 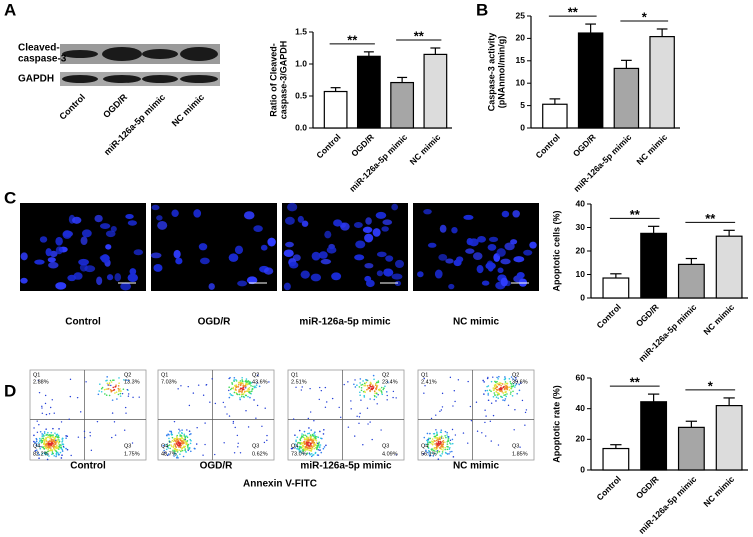 I want to click on y-tick-label: 20, so click(x=581, y=439).